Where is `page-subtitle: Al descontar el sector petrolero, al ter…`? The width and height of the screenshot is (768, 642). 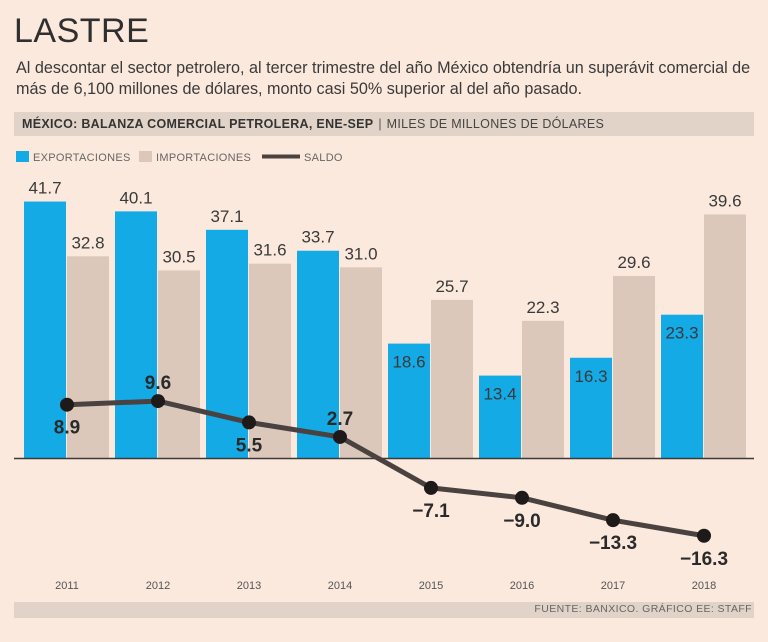
page-subtitle: Al descontar el sector petrolero, al ter… is located at coordinates (383, 78).